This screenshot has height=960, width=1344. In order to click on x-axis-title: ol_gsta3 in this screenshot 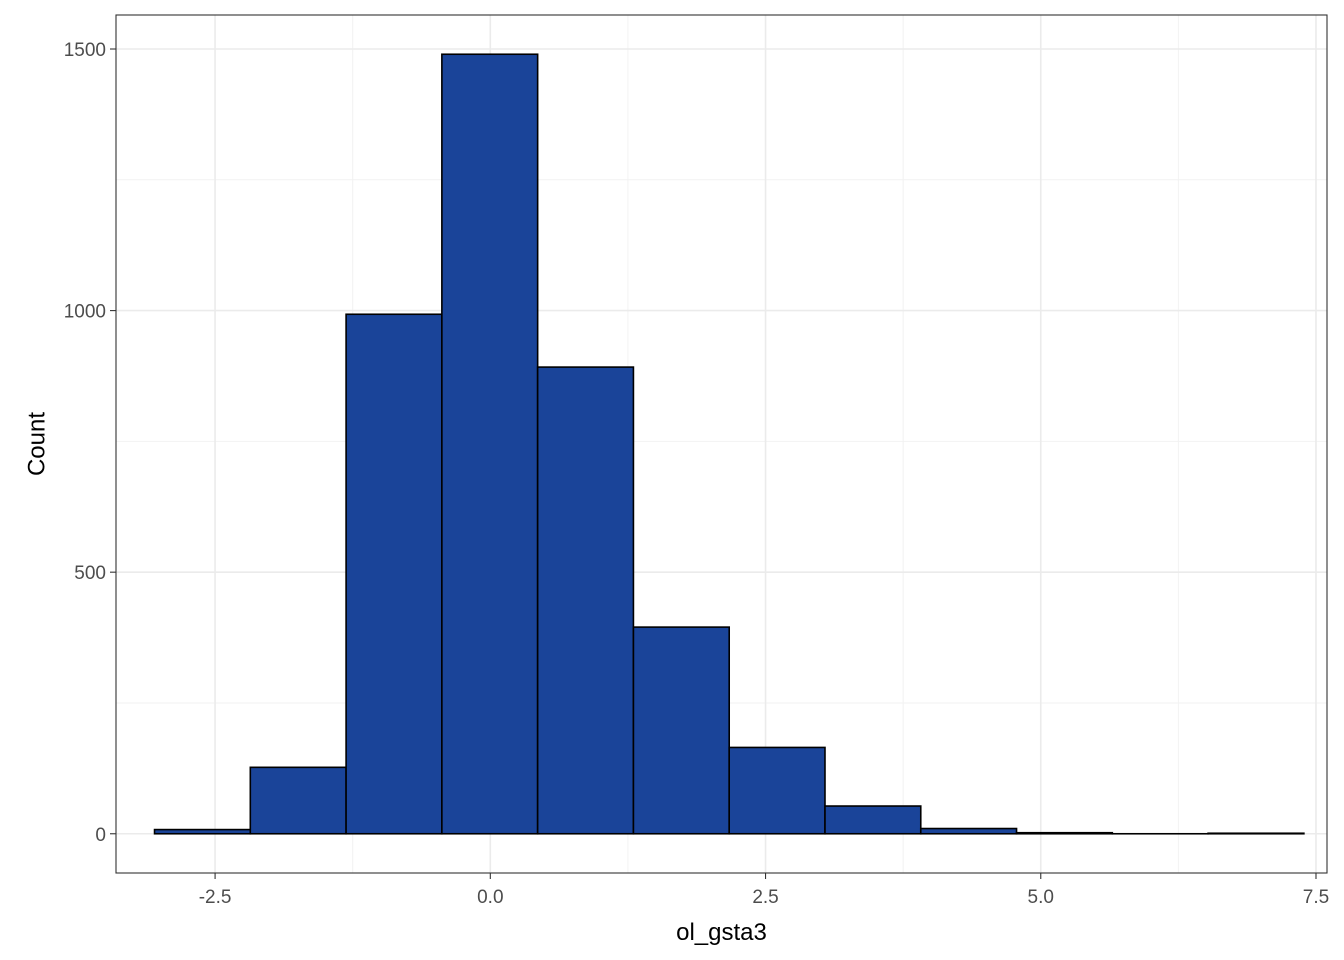, I will do `click(721, 932)`.